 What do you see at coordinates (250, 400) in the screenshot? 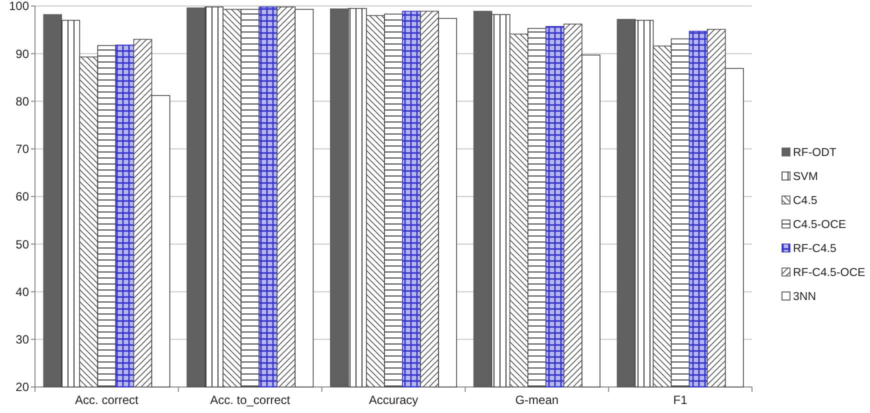
I see `x-tick-label: Acc. to_correct` at bounding box center [250, 400].